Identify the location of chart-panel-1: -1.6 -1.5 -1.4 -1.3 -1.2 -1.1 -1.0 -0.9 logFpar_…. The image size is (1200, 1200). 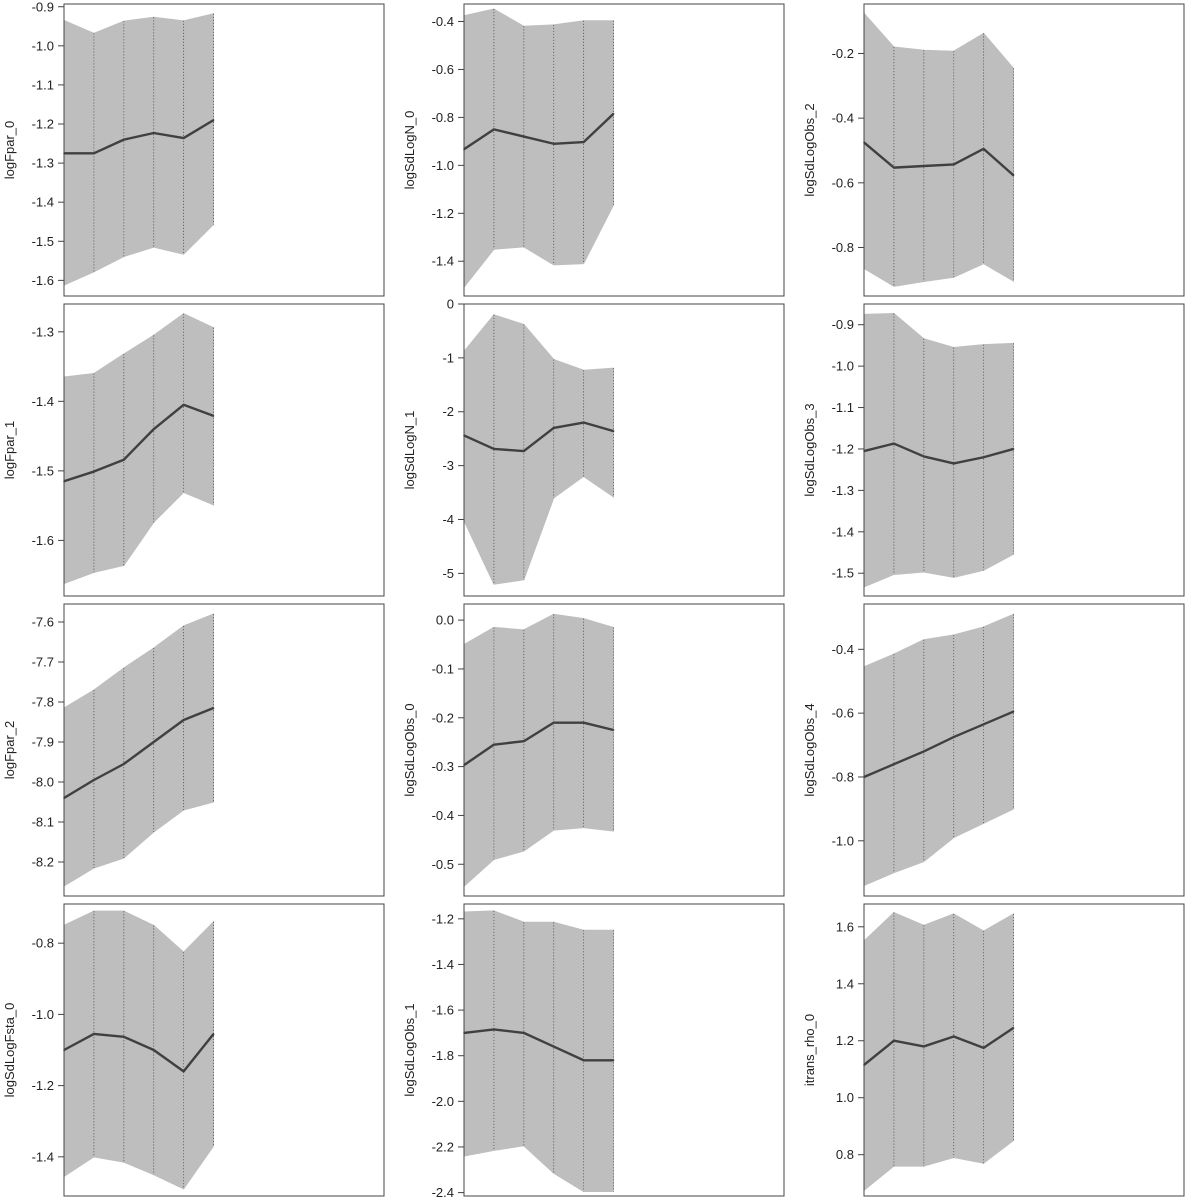
(193, 148).